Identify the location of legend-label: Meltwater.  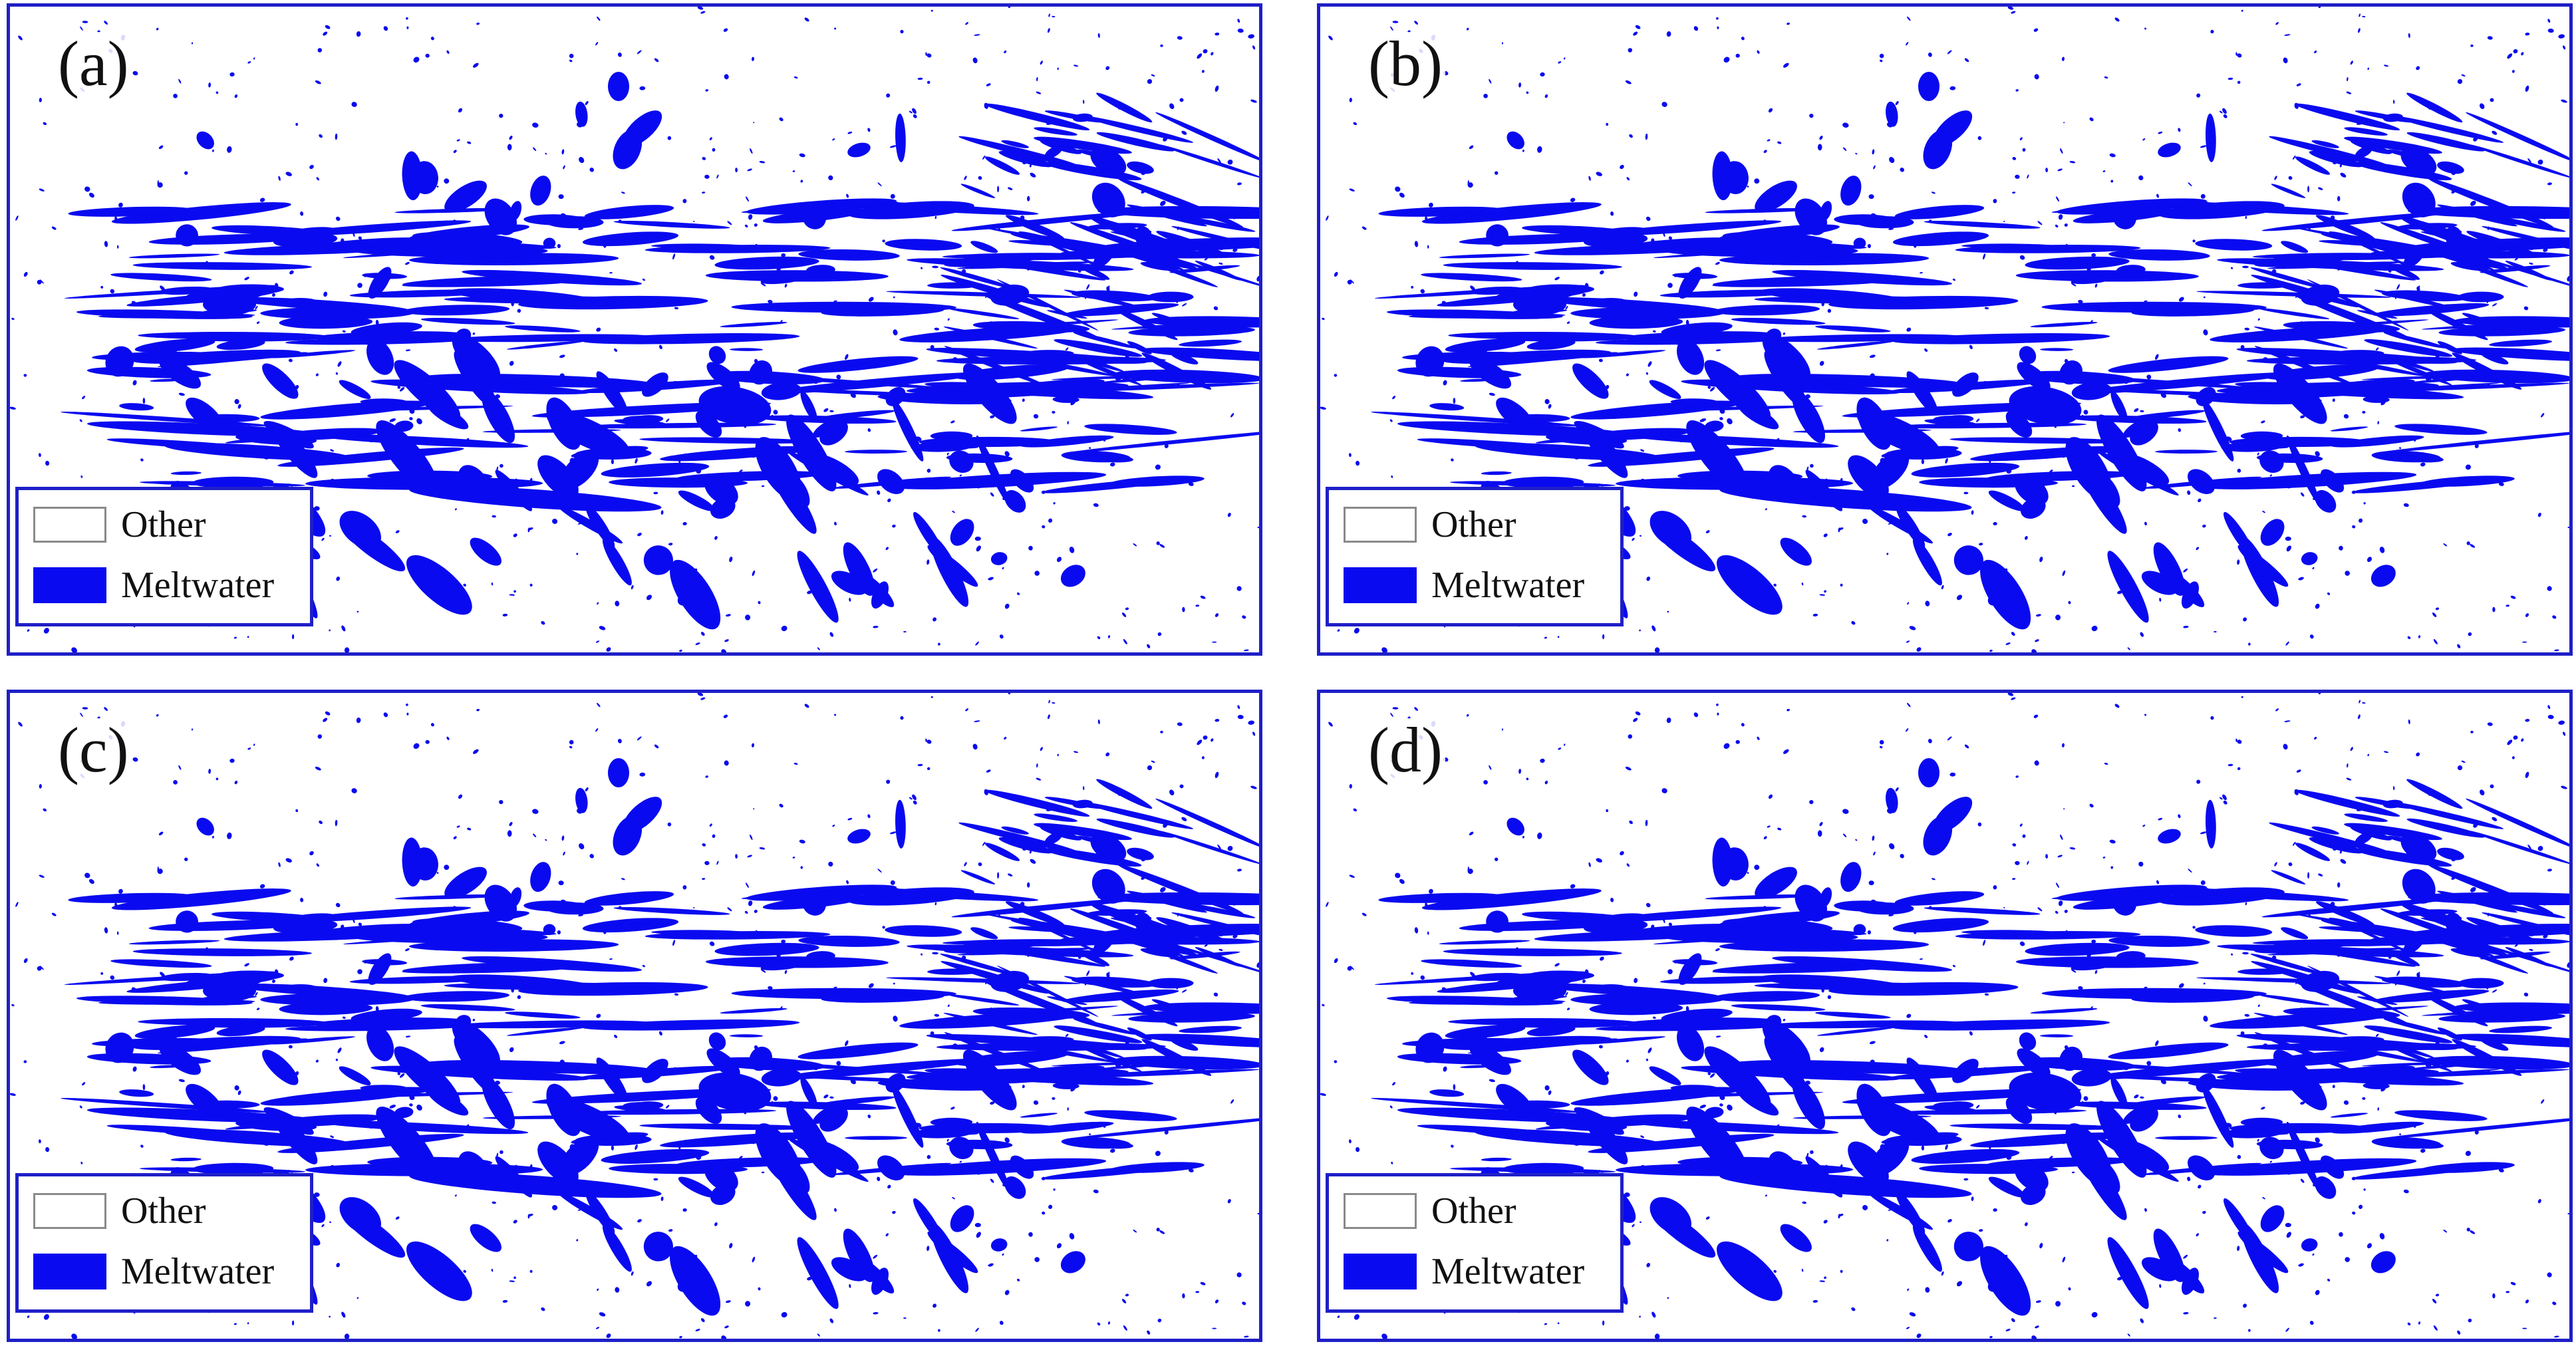
(198, 585).